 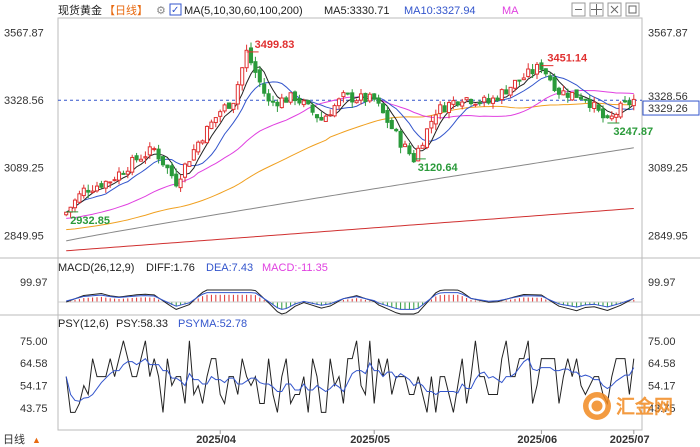 I want to click on psy-axis-label: 75.00, so click(x=34, y=342).